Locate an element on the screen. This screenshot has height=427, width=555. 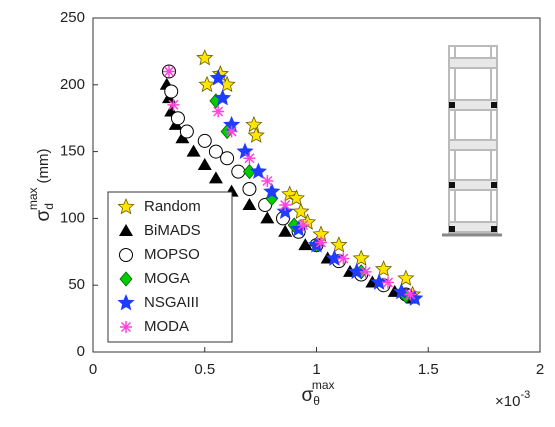
y-axis-label: σdmax(mm) is located at coordinates (41, 184).